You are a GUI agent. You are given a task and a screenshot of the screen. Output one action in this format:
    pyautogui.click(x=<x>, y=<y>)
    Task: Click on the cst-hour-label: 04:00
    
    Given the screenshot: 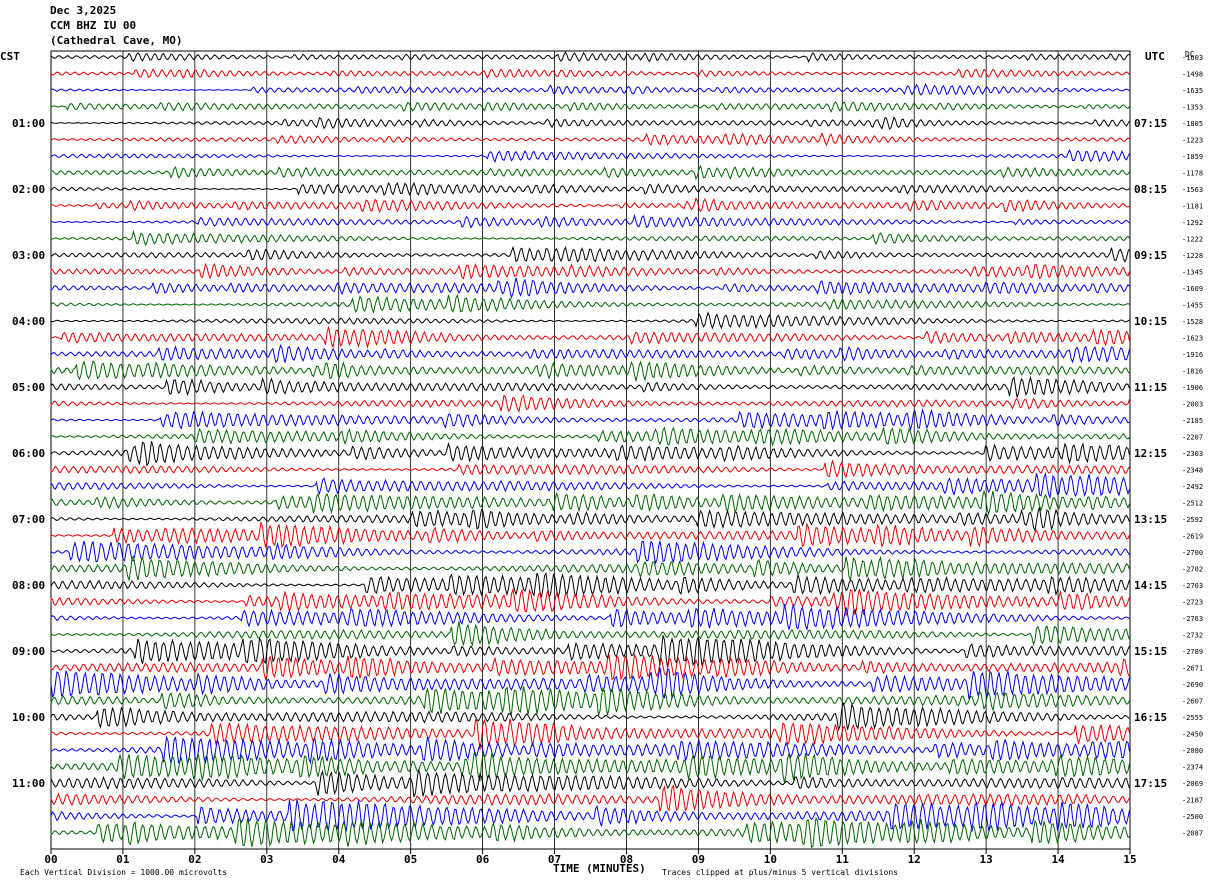 What is the action you would take?
    pyautogui.click(x=28, y=321)
    